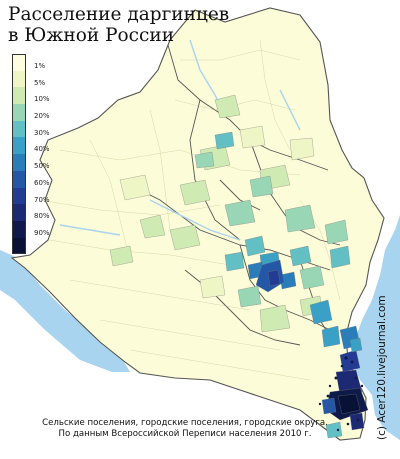 The image size is (400, 459). I want to click on legend-label: 10%, so click(42, 99).